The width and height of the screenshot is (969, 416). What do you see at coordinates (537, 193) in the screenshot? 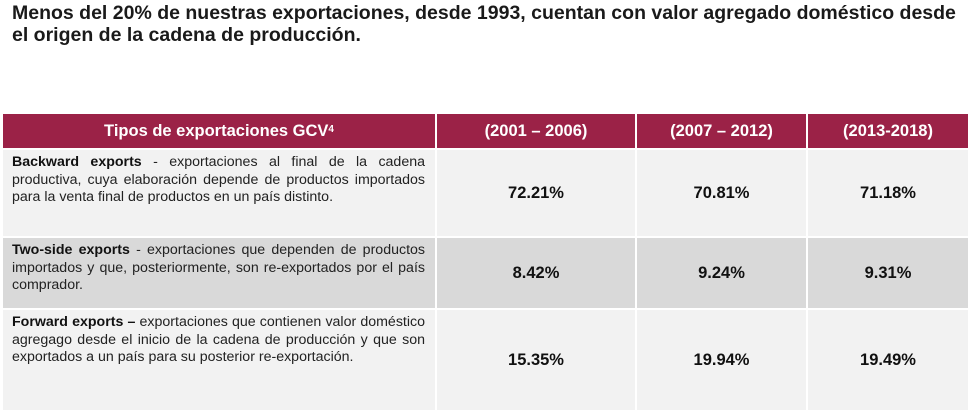
I see `row-value-period-1: 72.21%` at bounding box center [537, 193].